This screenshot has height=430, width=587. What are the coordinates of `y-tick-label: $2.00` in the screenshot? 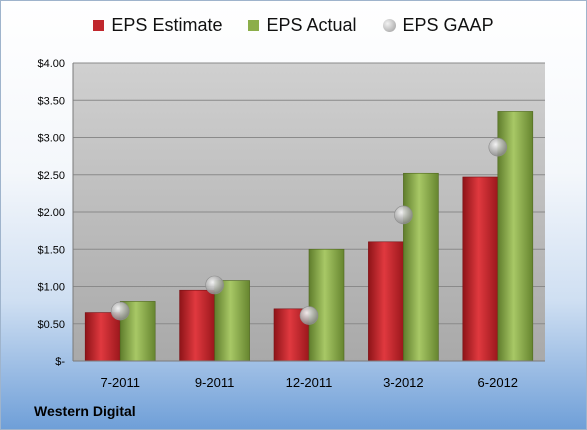 It's located at (51, 213).